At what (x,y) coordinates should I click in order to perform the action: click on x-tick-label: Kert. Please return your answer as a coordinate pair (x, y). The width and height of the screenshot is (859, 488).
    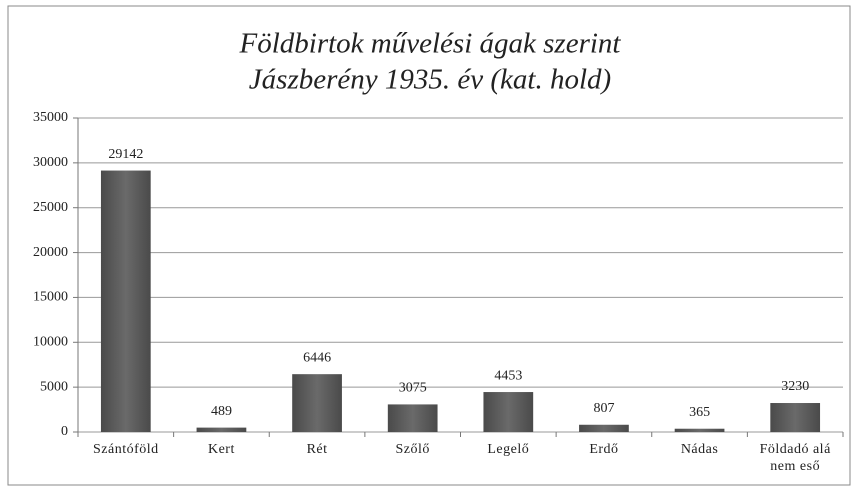
    Looking at the image, I should click on (221, 449).